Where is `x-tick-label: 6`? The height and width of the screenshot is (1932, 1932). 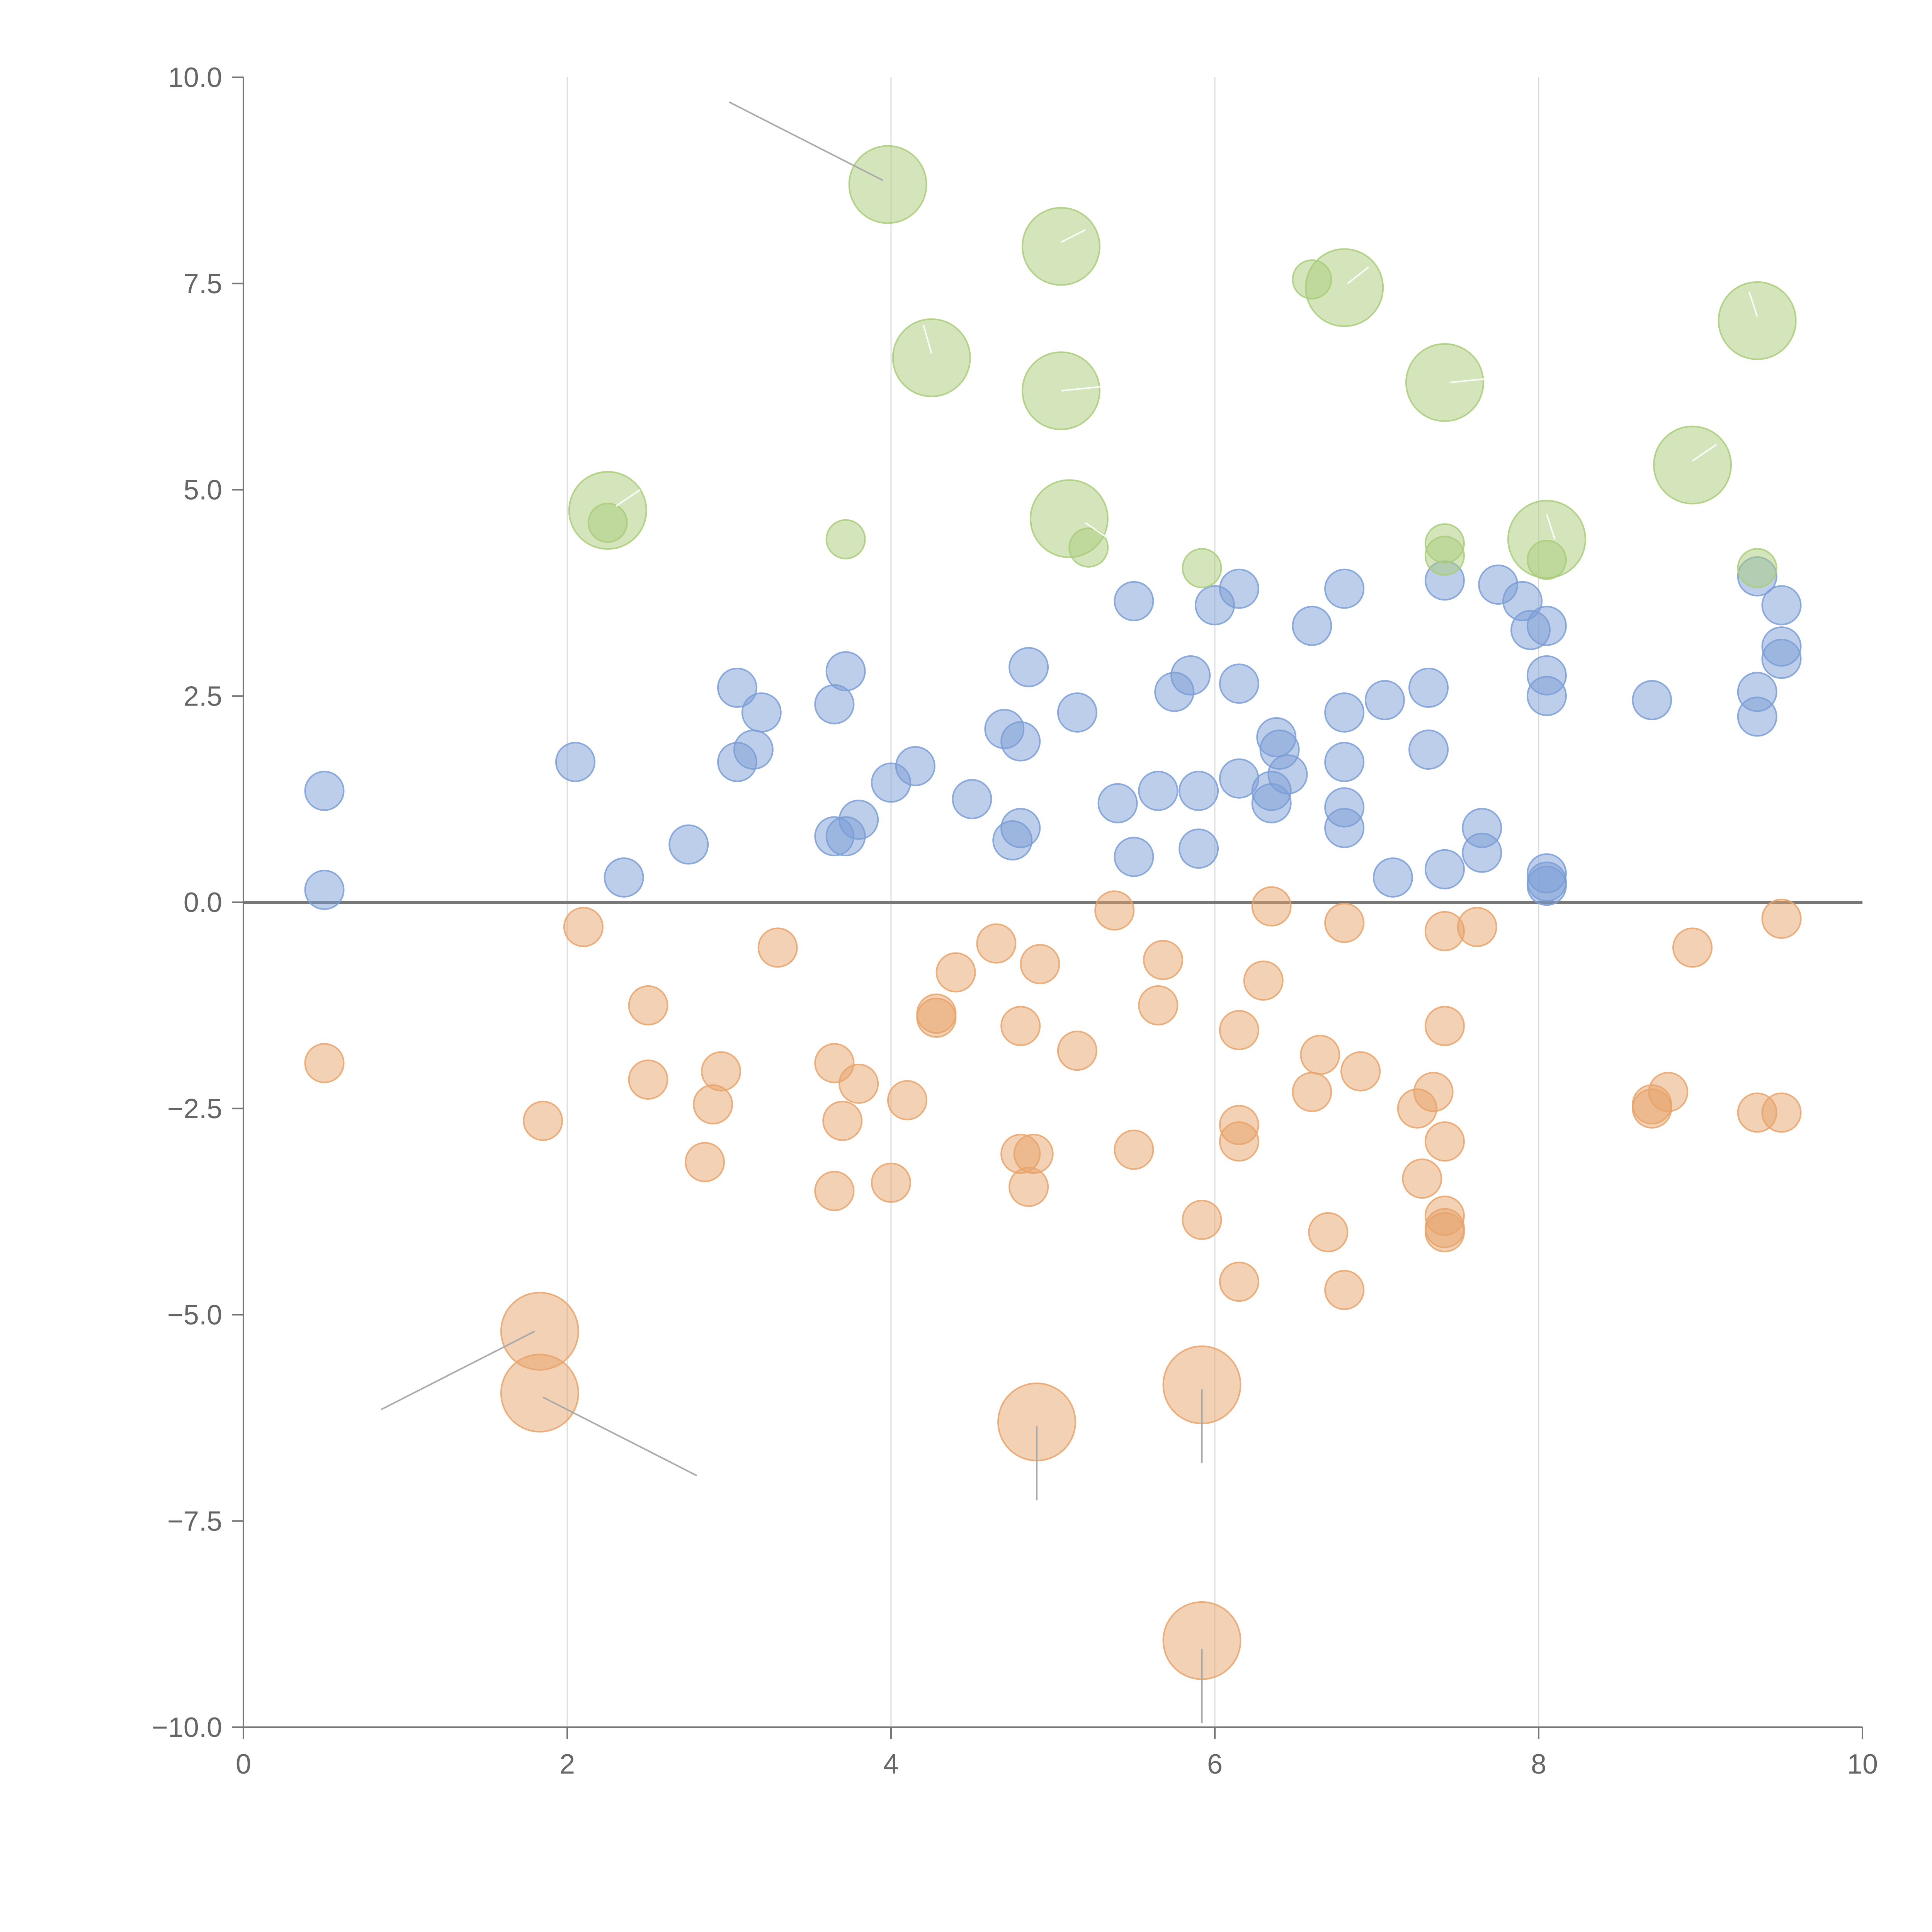 x-tick-label: 6 is located at coordinates (1215, 1765).